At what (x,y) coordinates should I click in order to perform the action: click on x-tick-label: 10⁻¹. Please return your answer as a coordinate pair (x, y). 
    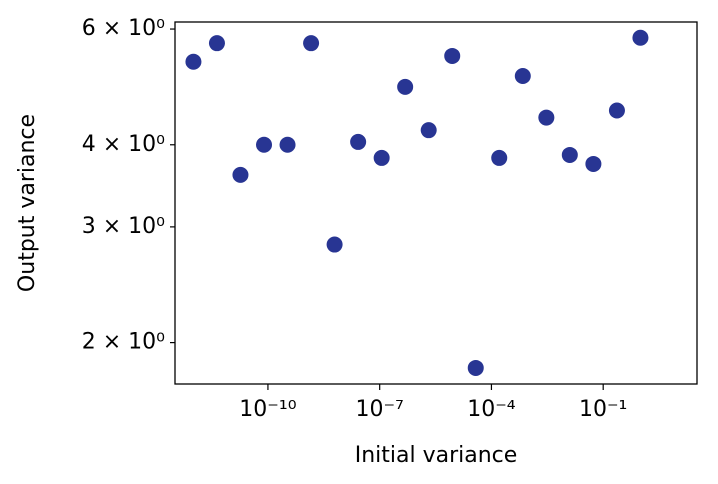
    Looking at the image, I should click on (603, 409).